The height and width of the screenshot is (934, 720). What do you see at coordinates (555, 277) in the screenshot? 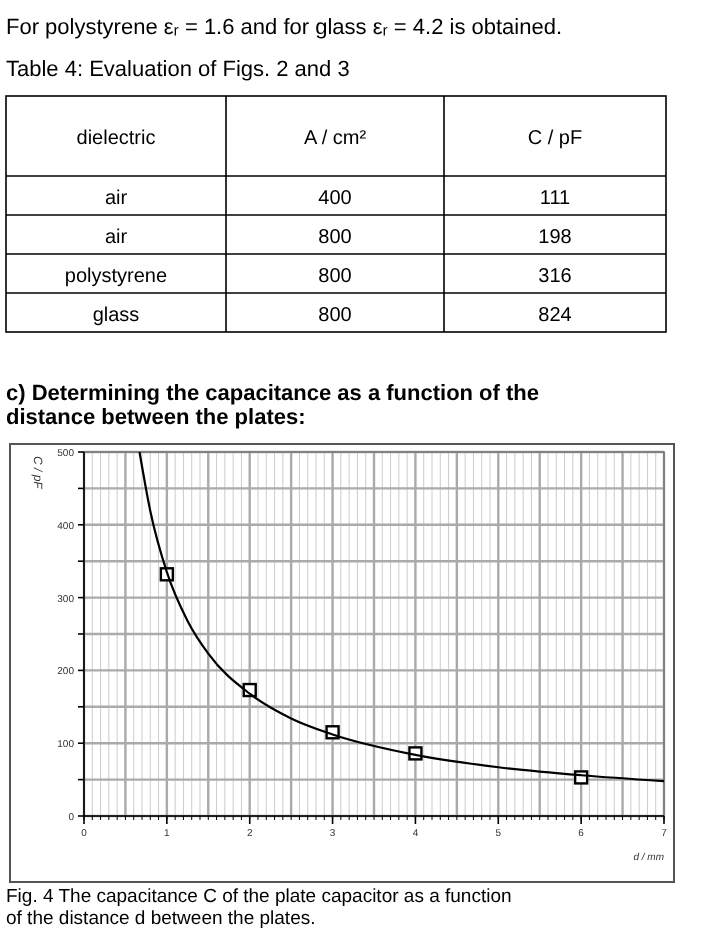
I see `data-label: 316` at bounding box center [555, 277].